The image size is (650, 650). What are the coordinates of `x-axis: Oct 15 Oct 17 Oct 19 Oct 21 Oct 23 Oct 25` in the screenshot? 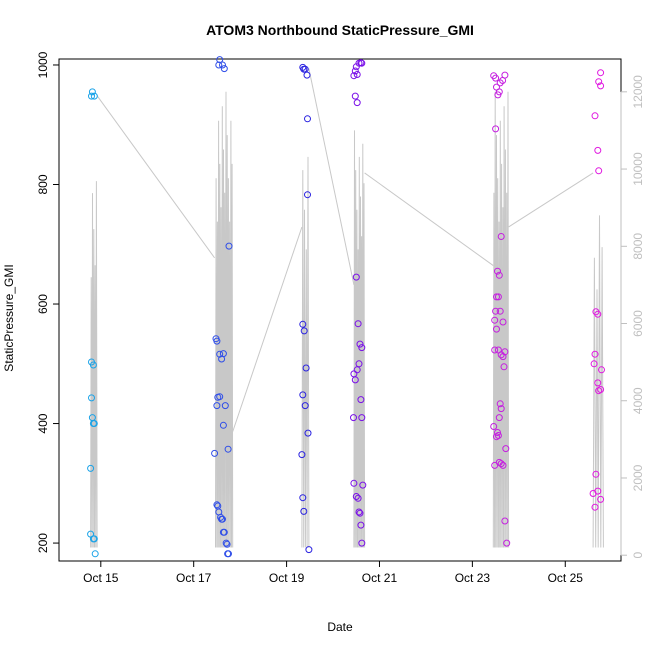 It's located at (333, 572).